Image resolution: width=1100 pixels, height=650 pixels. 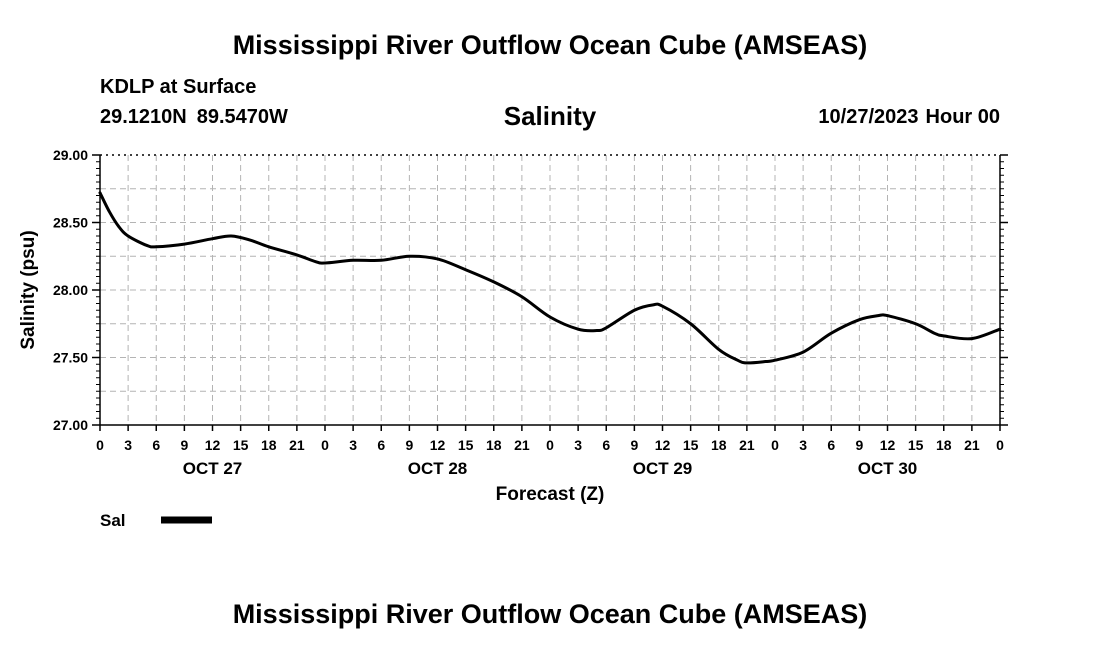 I want to click on day-label: OCT 29, so click(x=663, y=468).